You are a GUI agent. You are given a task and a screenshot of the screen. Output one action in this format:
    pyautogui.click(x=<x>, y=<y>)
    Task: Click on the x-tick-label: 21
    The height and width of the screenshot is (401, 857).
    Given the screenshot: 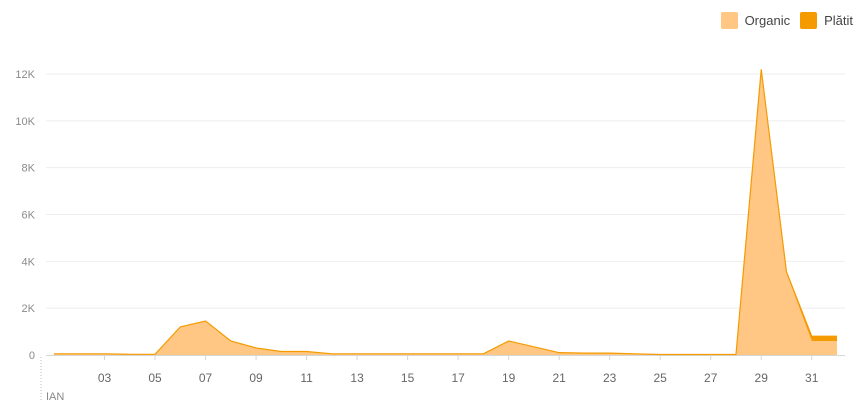 What is the action you would take?
    pyautogui.click(x=559, y=378)
    